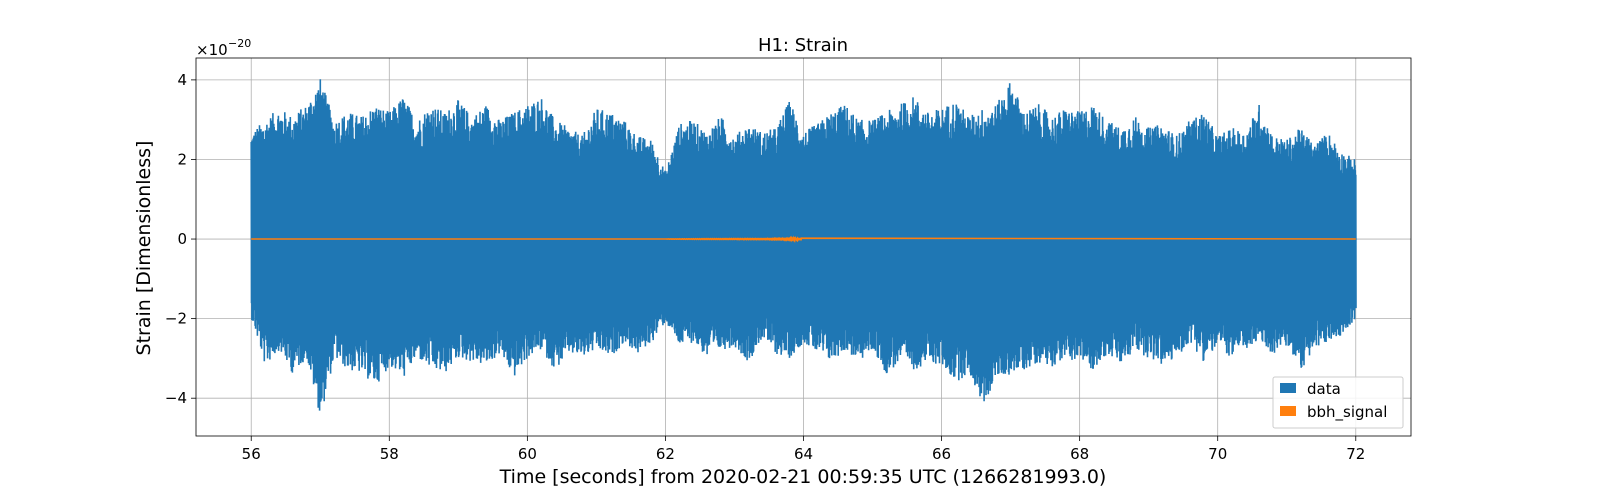  Describe the element at coordinates (239, 43) in the screenshot. I see `y-scale-exponent: −20` at that location.